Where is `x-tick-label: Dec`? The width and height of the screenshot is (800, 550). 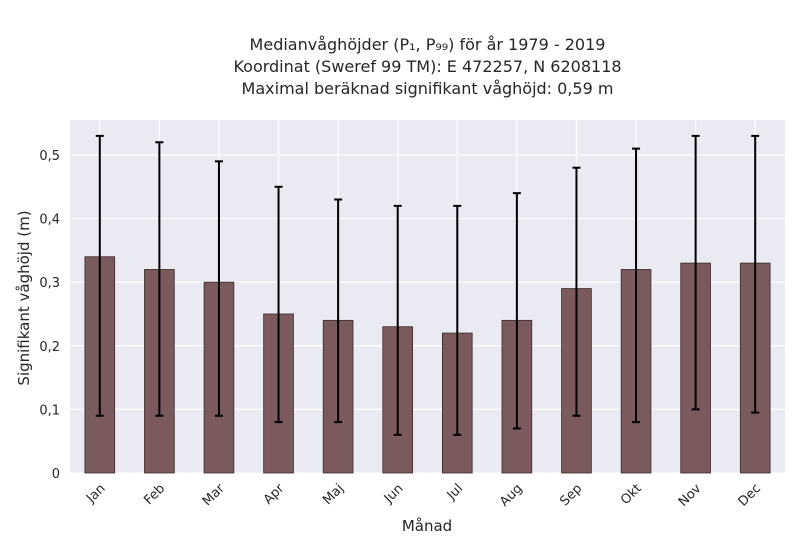
x-tick-label: Dec is located at coordinates (750, 495).